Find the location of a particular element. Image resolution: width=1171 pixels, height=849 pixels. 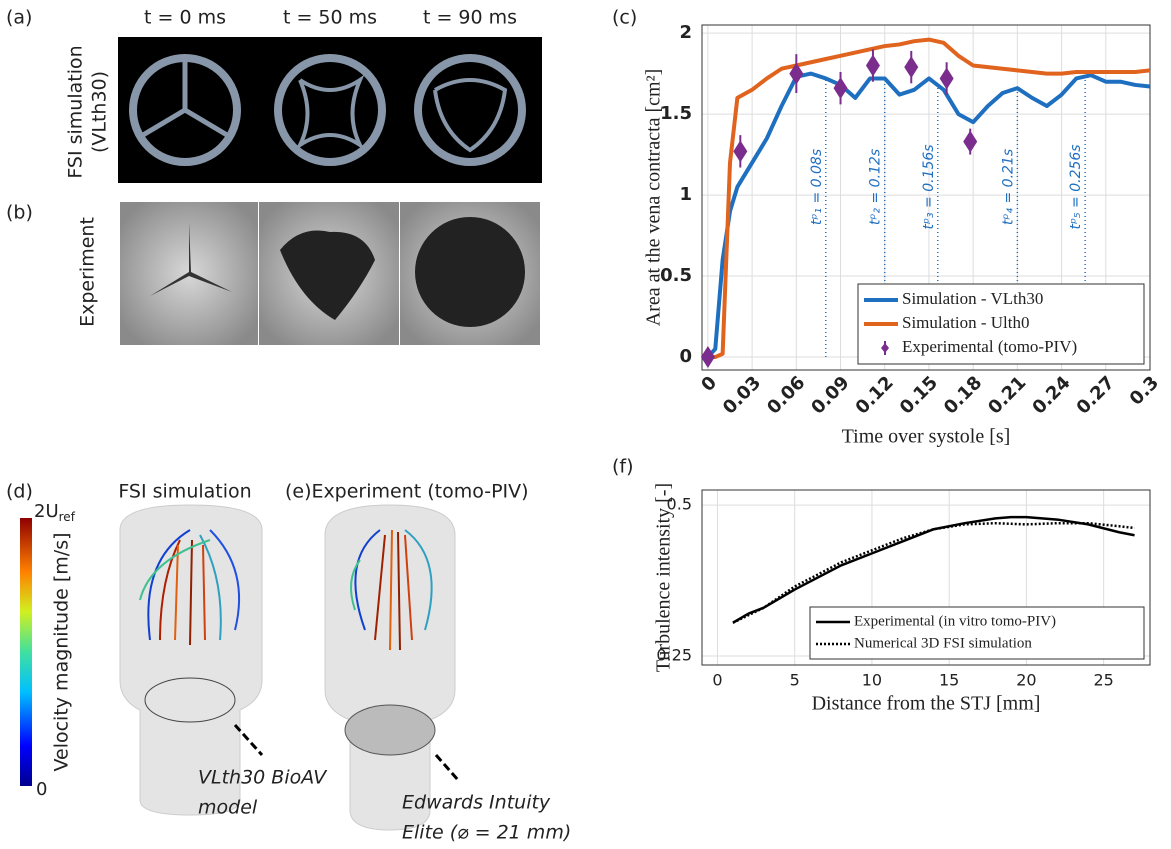

y-tick-label: 0 is located at coordinates (685, 356).